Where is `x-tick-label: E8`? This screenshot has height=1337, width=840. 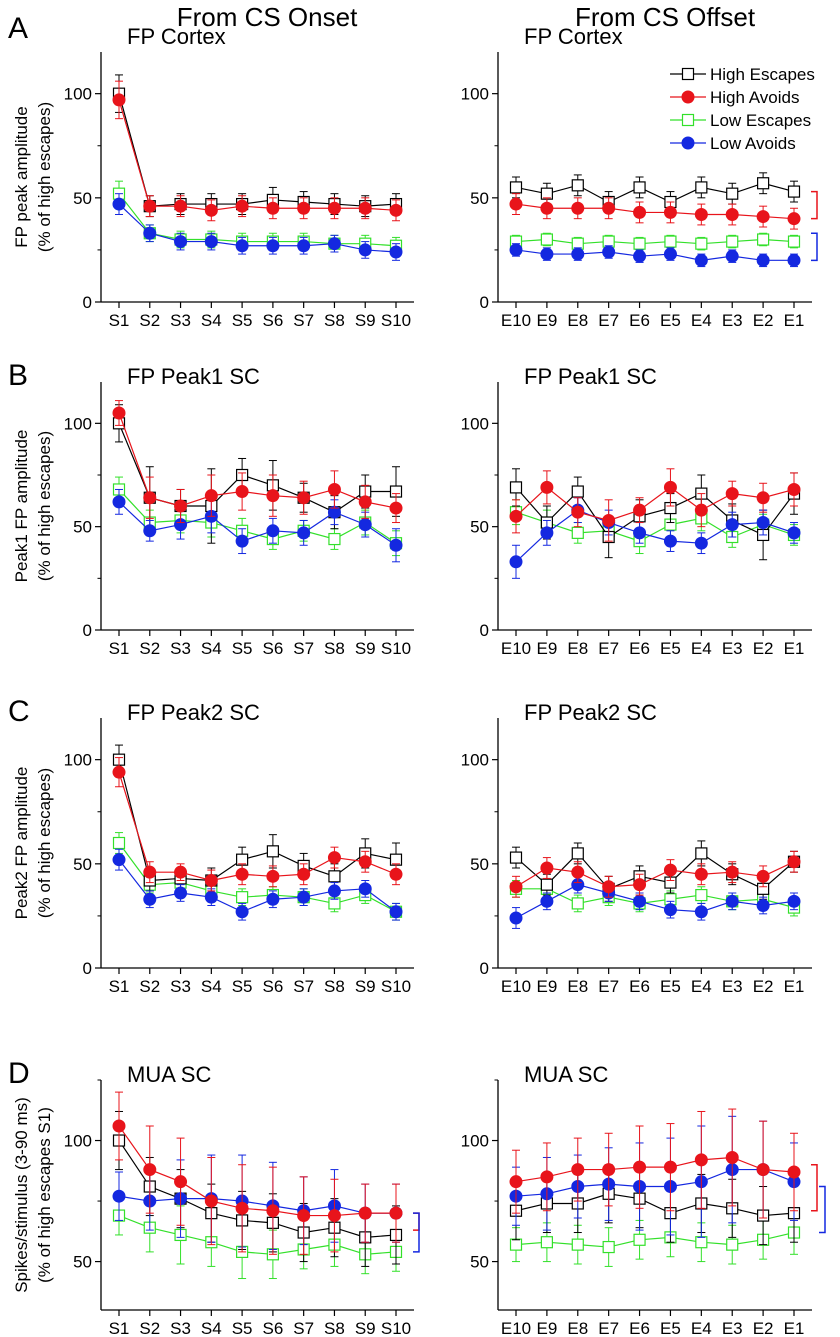
x-tick-label: E8 is located at coordinates (577, 1328).